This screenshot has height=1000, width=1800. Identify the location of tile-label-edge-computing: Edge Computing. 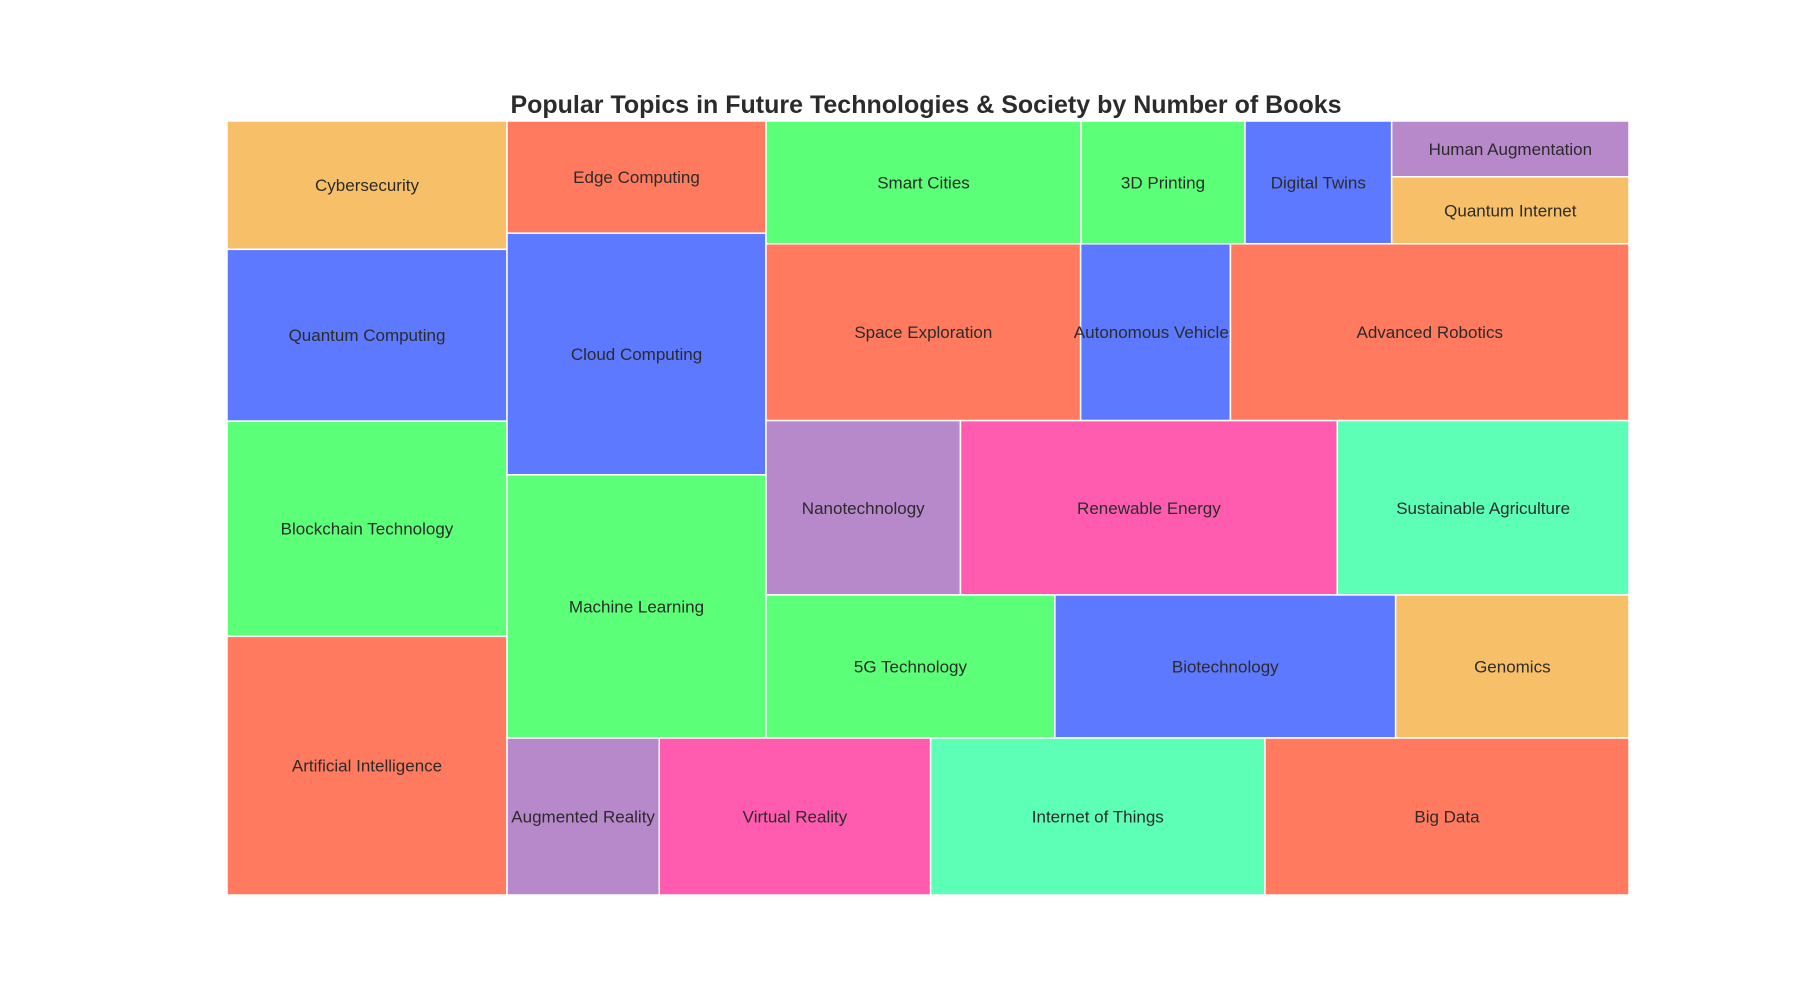
(636, 177).